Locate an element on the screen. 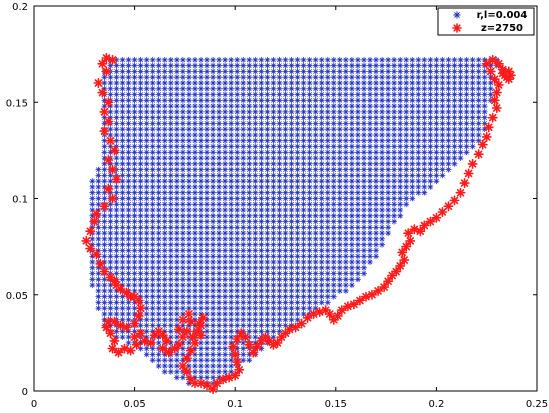 The image size is (549, 413). y-tick-label: 0.2 is located at coordinates (20, 7).